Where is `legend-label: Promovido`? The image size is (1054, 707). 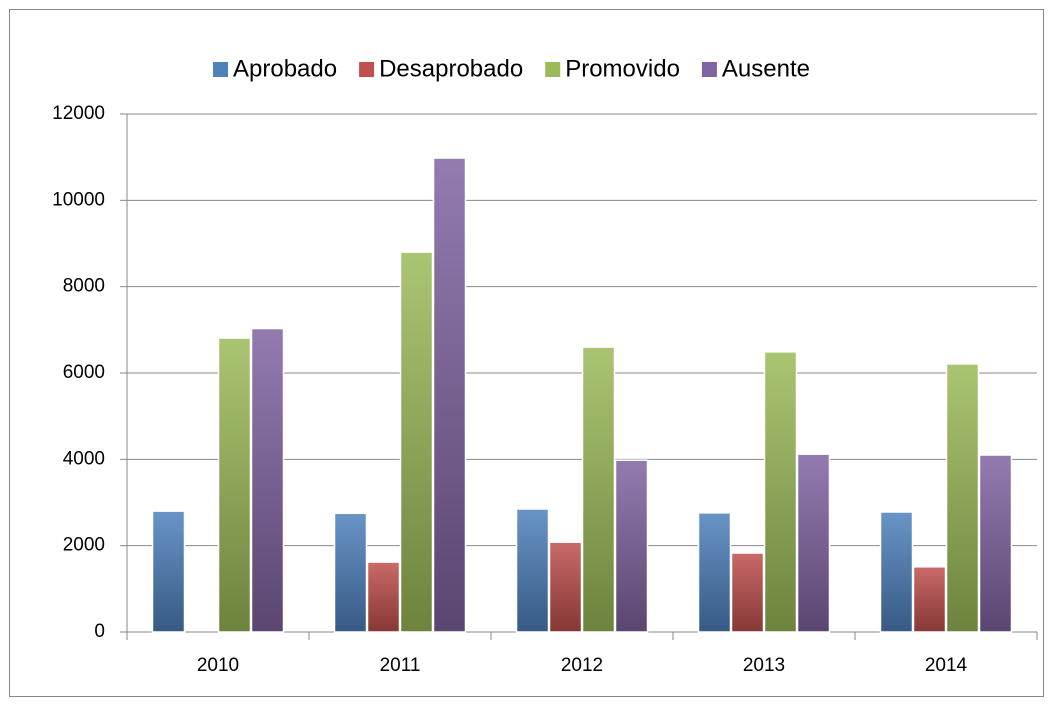 legend-label: Promovido is located at coordinates (622, 68).